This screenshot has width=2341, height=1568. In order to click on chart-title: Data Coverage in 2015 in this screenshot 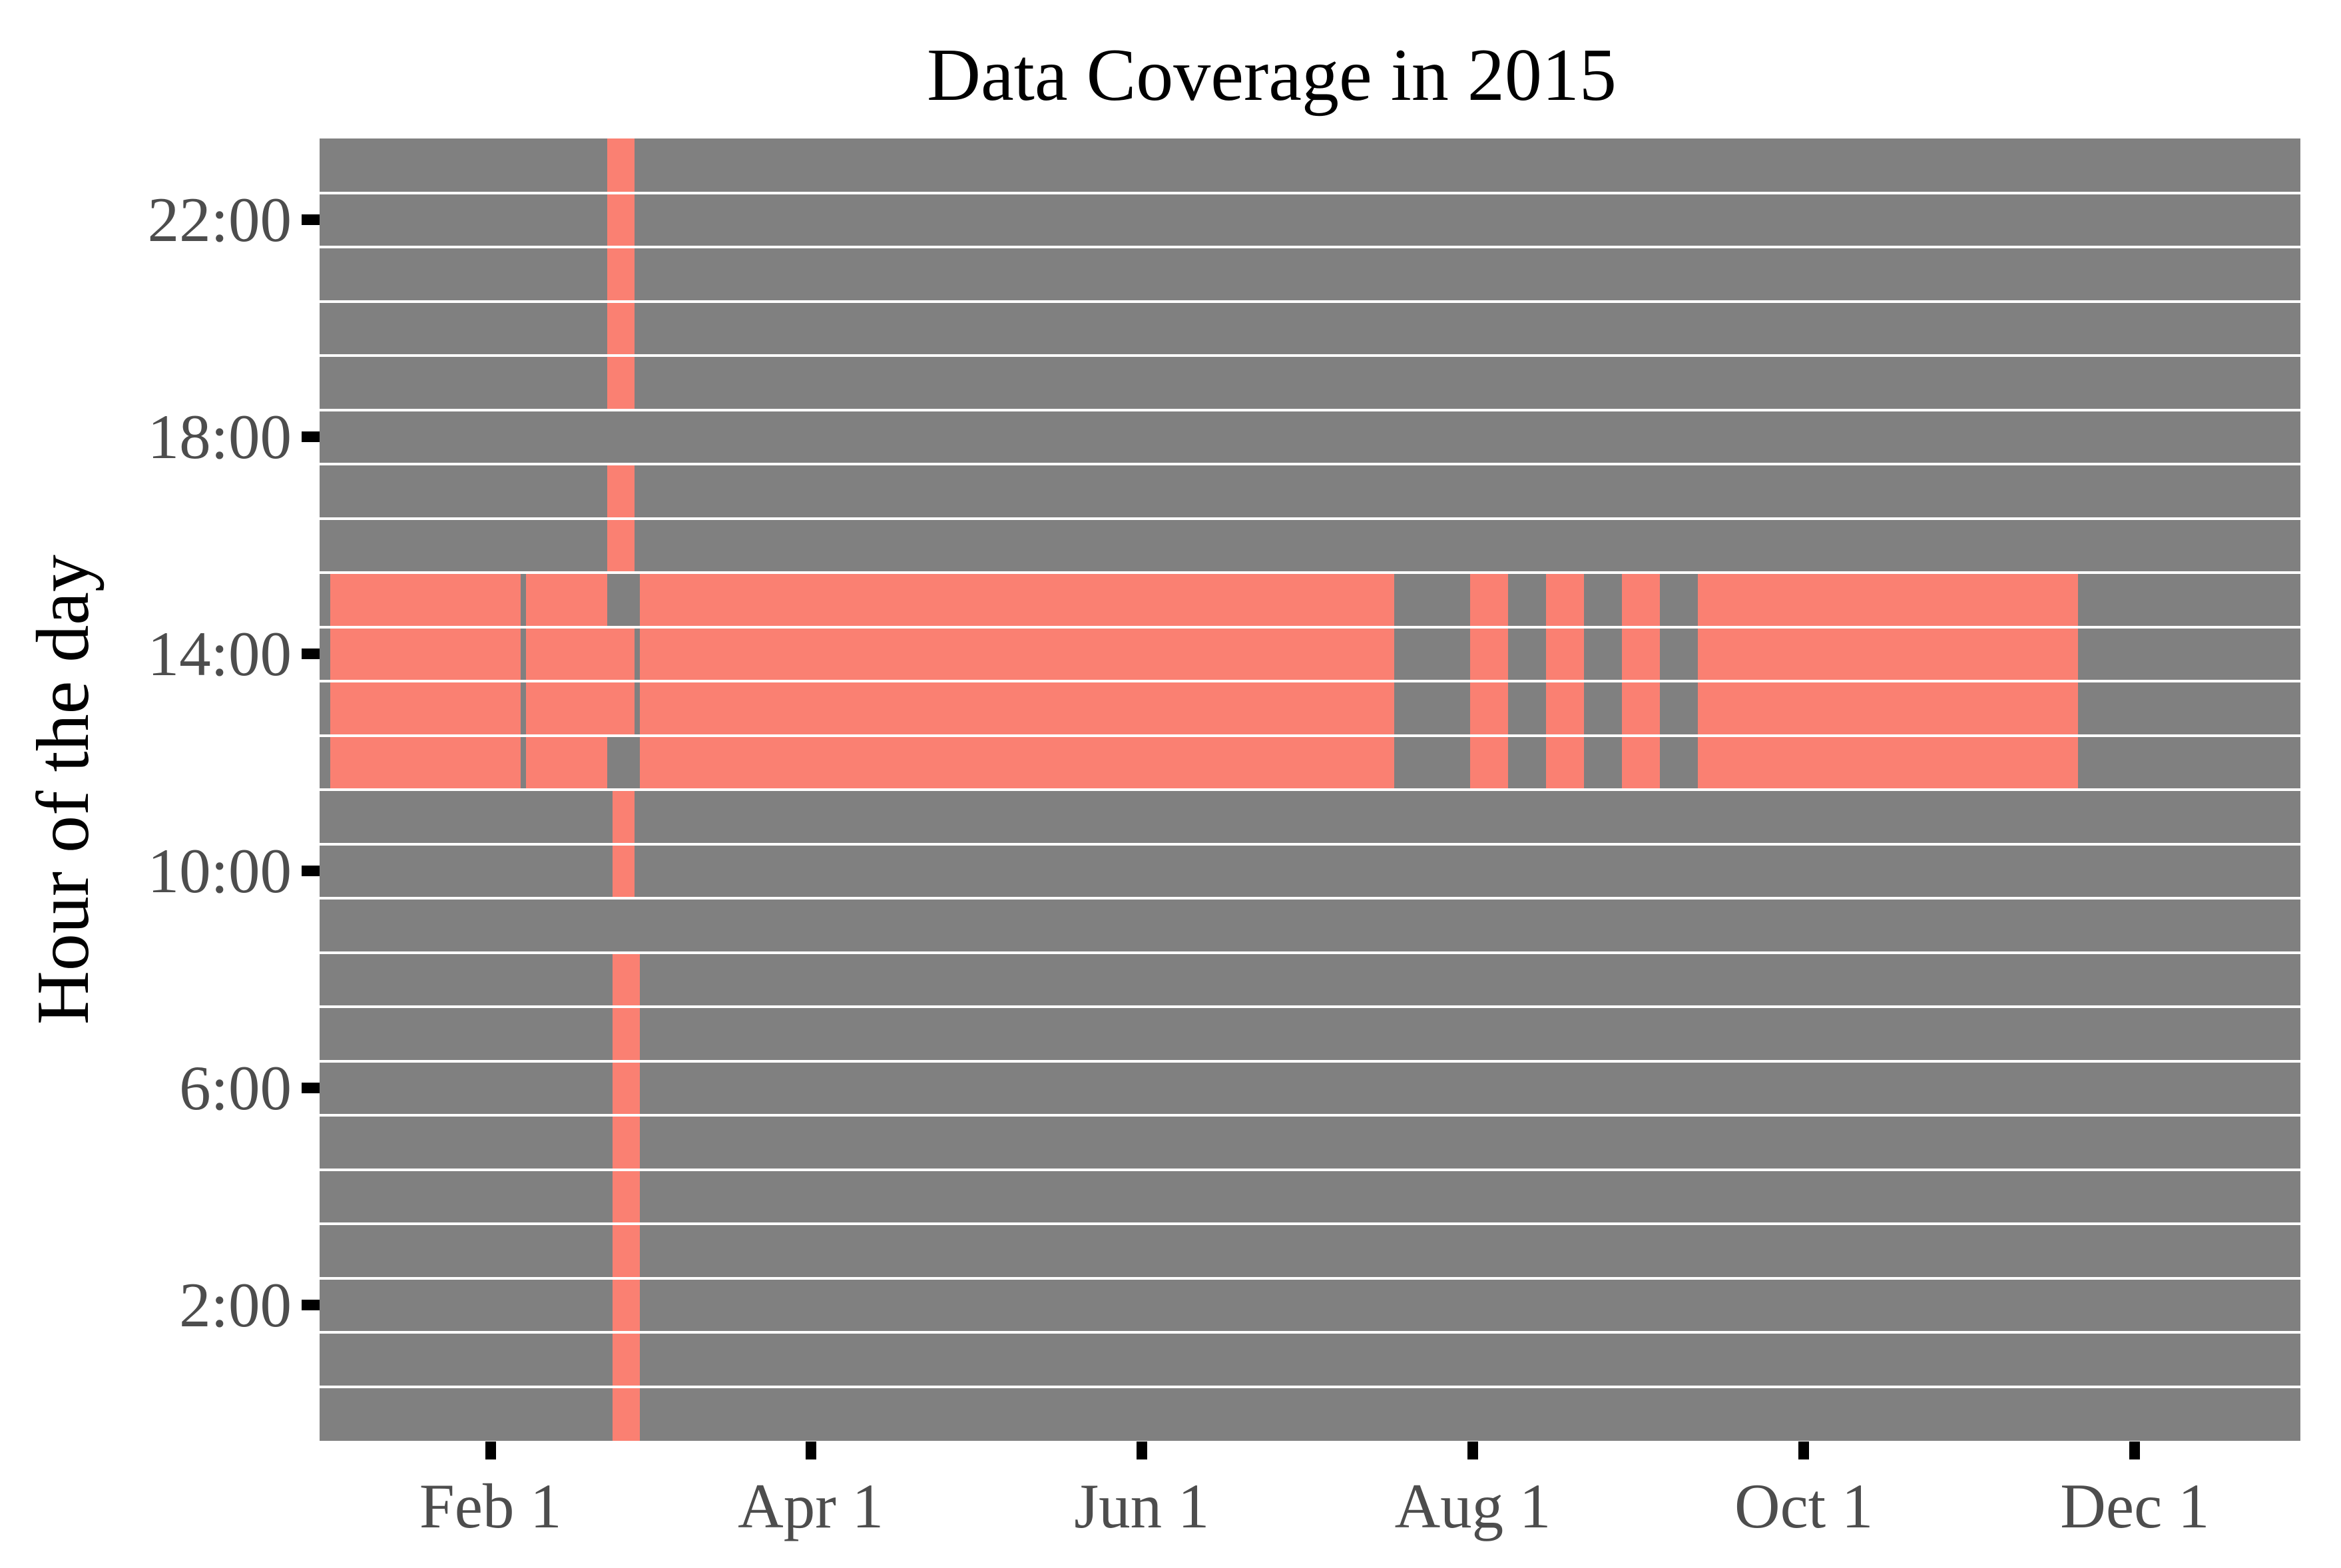, I will do `click(1272, 75)`.